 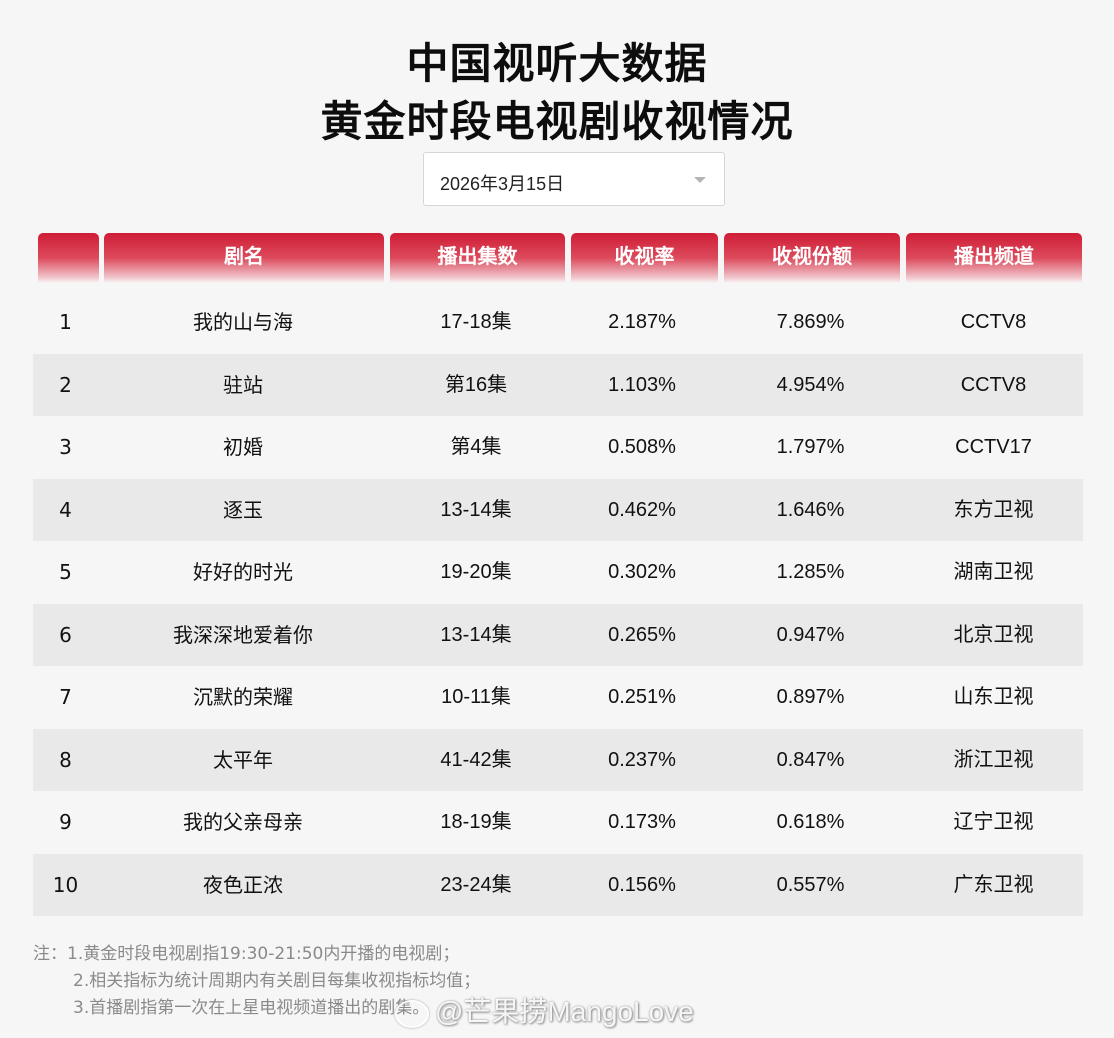 I want to click on rank-cell: 1, so click(x=65, y=322).